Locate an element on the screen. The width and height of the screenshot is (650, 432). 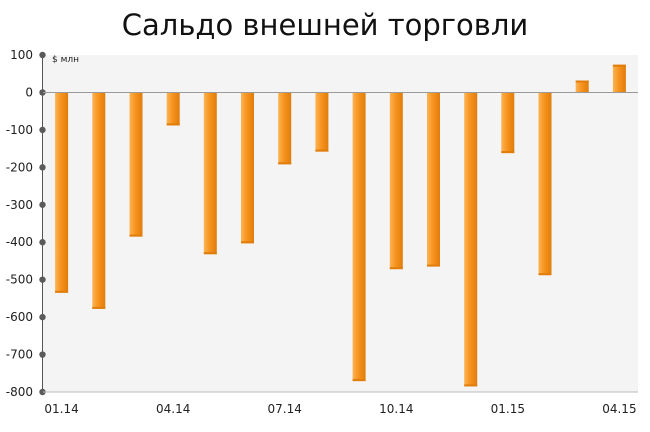
x-tick-label: 04.15 is located at coordinates (619, 409).